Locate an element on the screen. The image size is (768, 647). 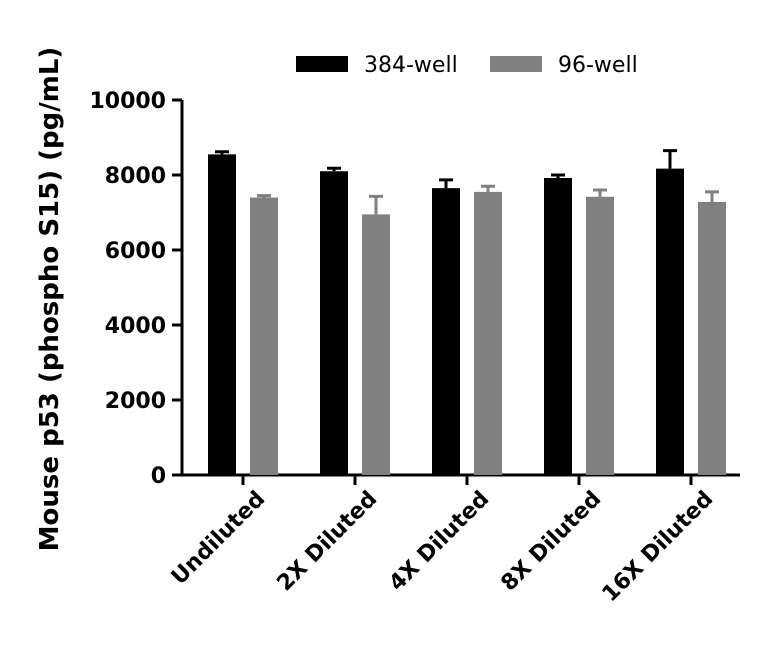
y-tick-labels: 0 2000 4000 6000 8000 10000 is located at coordinates (127, 289).